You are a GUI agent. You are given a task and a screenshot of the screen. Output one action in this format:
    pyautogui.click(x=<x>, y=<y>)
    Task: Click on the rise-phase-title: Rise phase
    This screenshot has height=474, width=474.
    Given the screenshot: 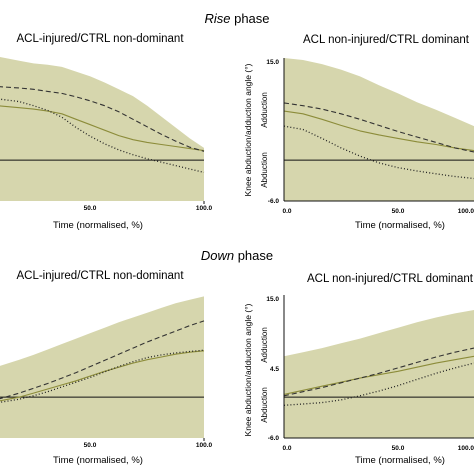 What is the action you would take?
    pyautogui.click(x=236, y=18)
    